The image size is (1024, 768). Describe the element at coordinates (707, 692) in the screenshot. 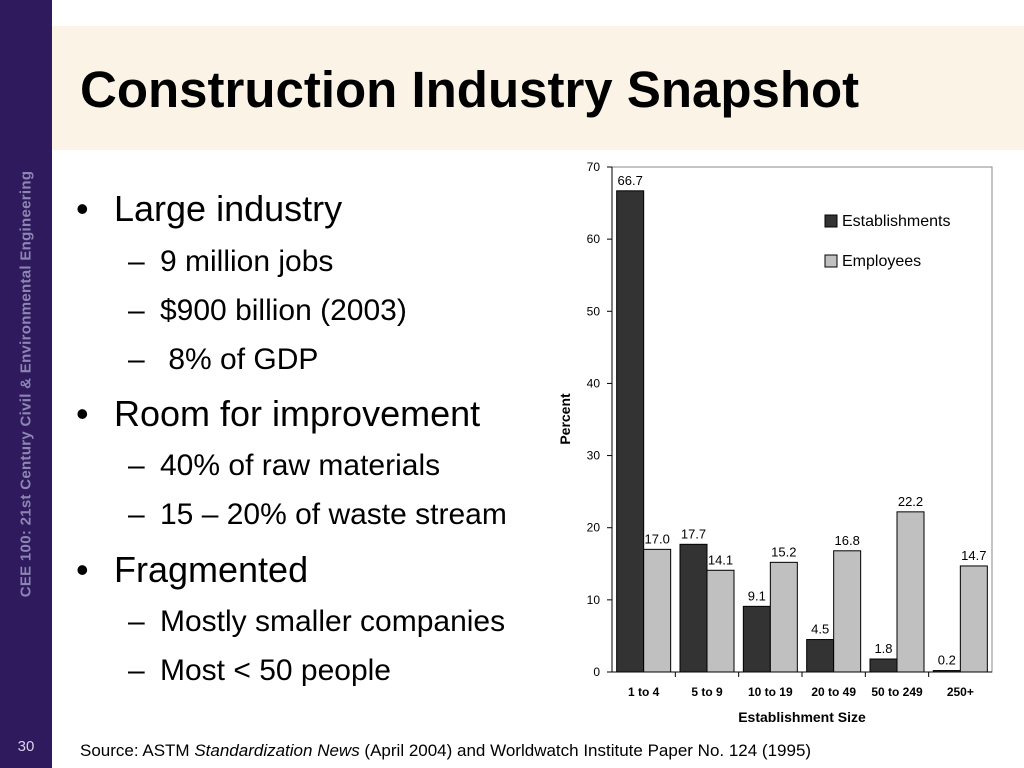

I see `x-tick-label: 5 to 9` at that location.